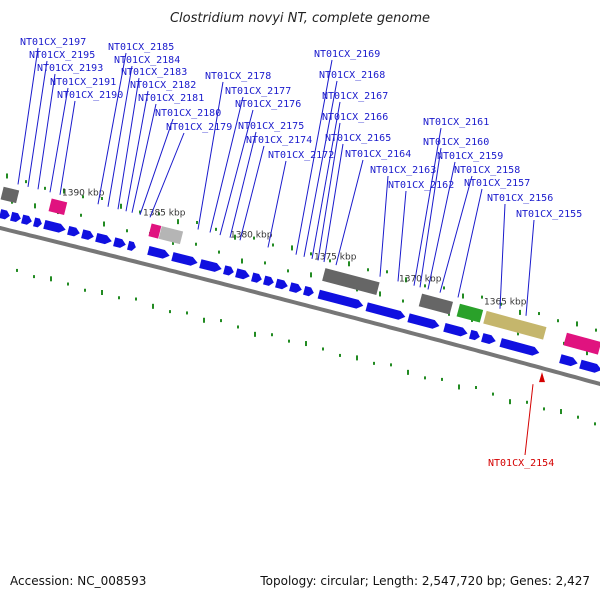  What do you see at coordinates (378, 154) in the screenshot?
I see `gene-label: NT01CX_2164` at bounding box center [378, 154].